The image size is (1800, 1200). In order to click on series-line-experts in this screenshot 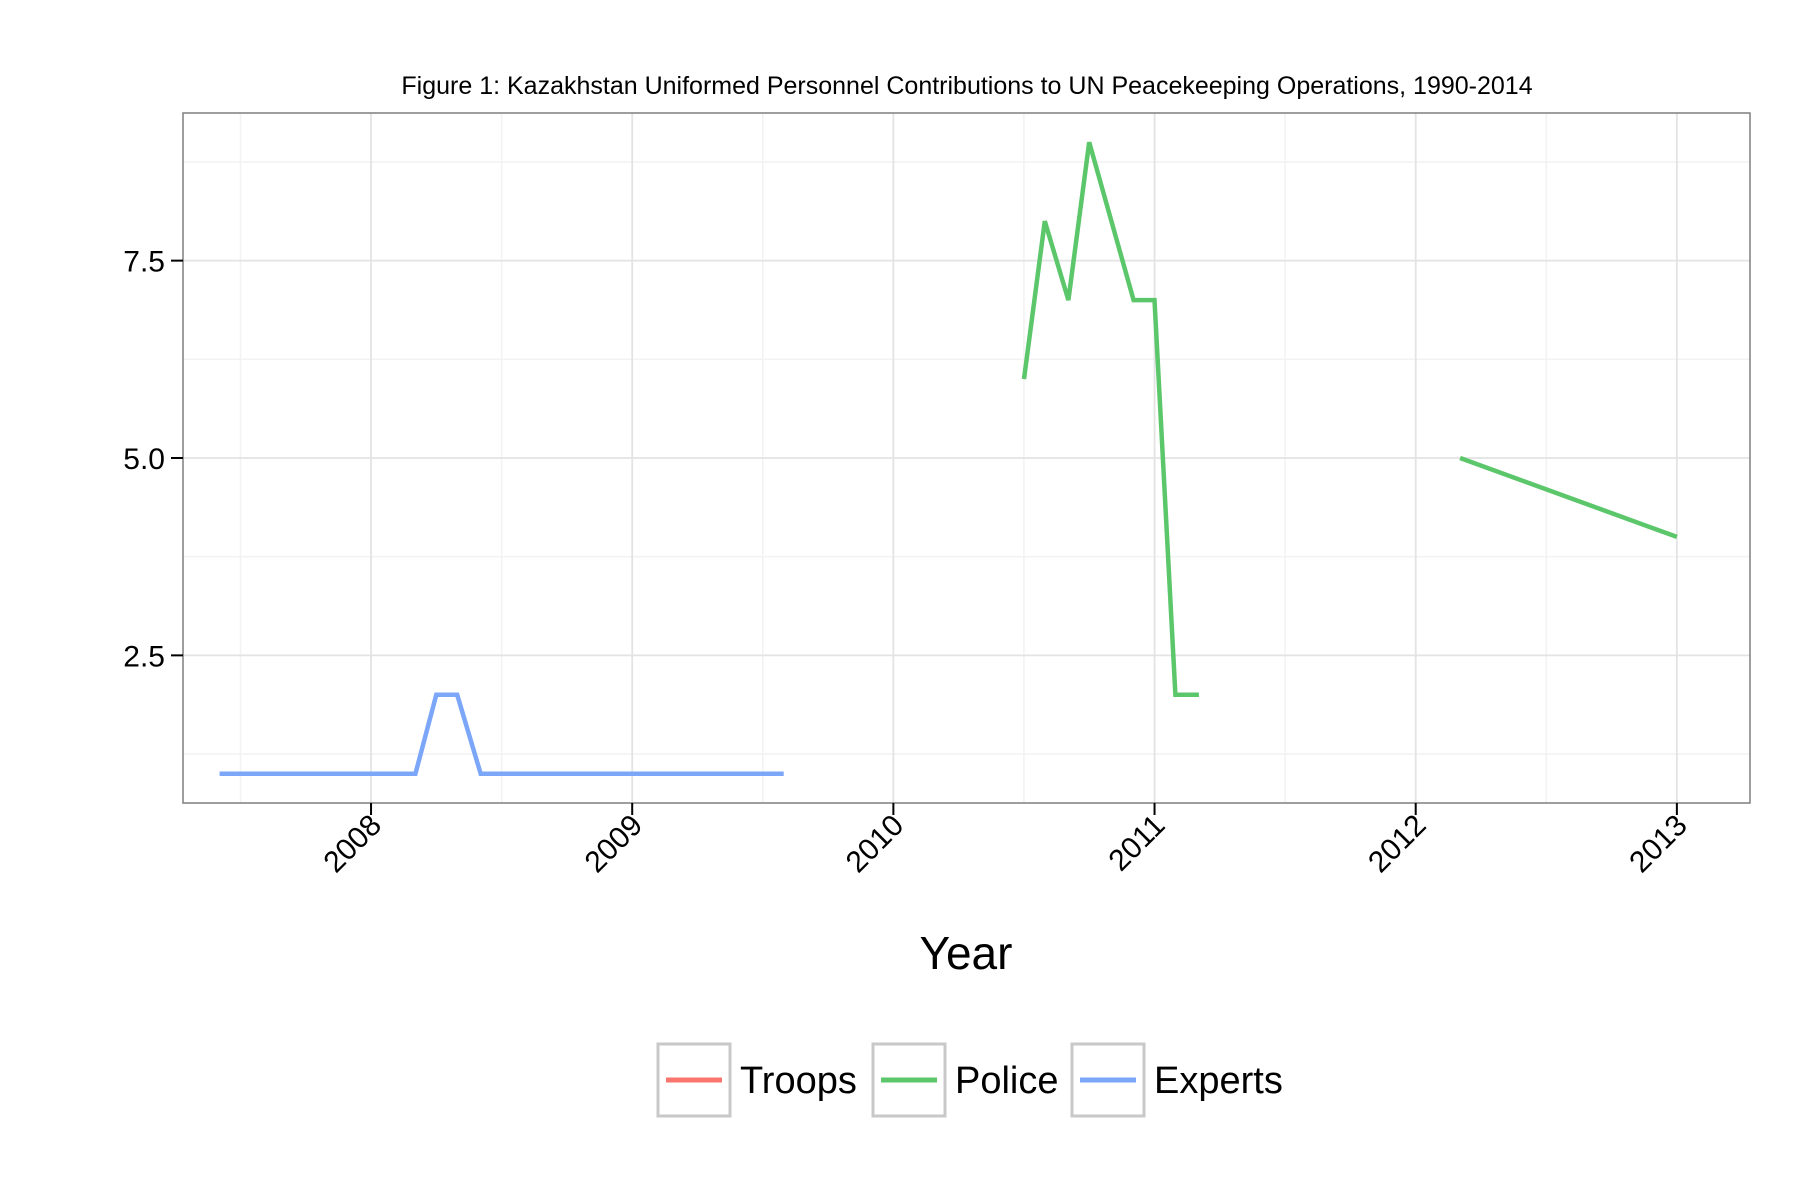, I will do `click(501, 734)`.